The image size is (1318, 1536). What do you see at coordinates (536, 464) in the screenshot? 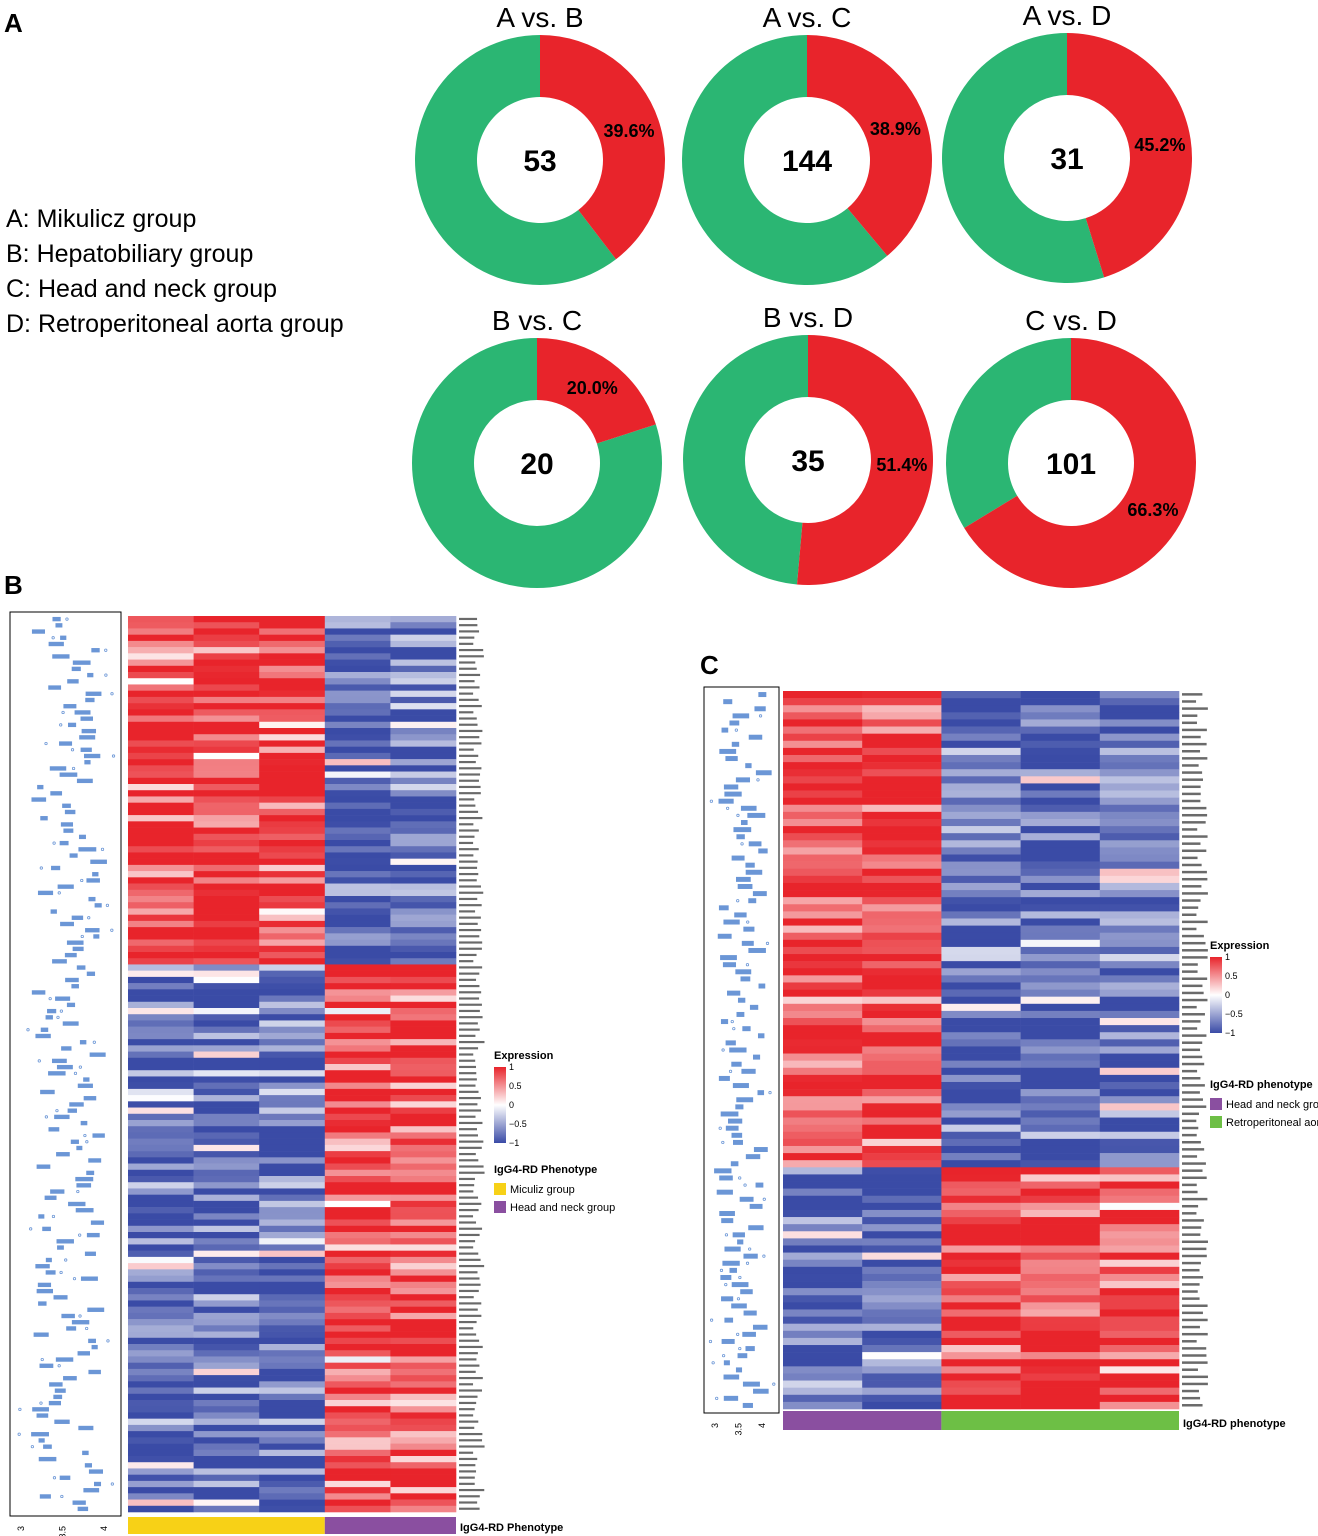
I see `donut-total: 20` at bounding box center [536, 464].